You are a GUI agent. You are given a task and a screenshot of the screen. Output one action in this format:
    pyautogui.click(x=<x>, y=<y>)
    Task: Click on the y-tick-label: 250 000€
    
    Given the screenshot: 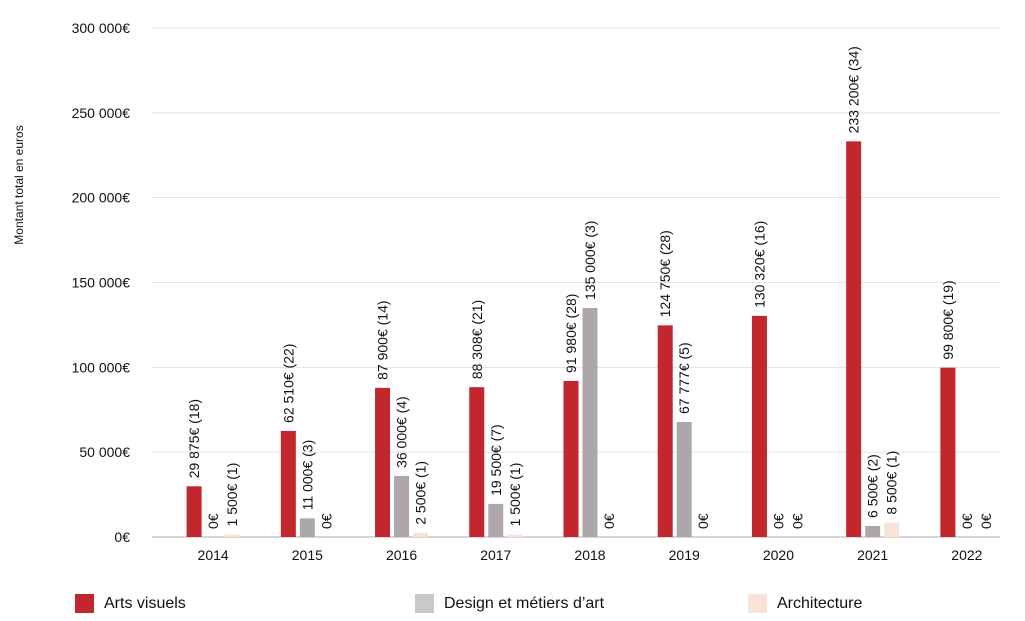 What is the action you would take?
    pyautogui.click(x=101, y=113)
    